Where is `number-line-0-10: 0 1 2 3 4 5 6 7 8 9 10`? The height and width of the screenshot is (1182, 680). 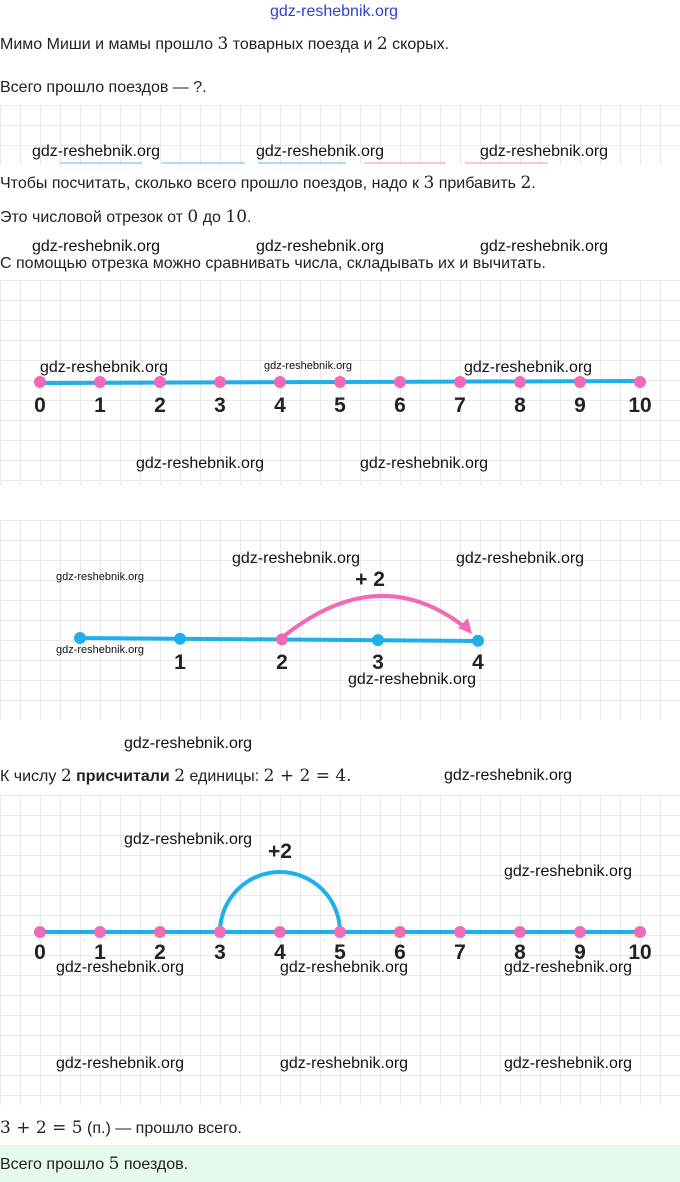 number-line-0-10: 0 1 2 3 4 5 6 7 8 9 10 is located at coordinates (343, 396).